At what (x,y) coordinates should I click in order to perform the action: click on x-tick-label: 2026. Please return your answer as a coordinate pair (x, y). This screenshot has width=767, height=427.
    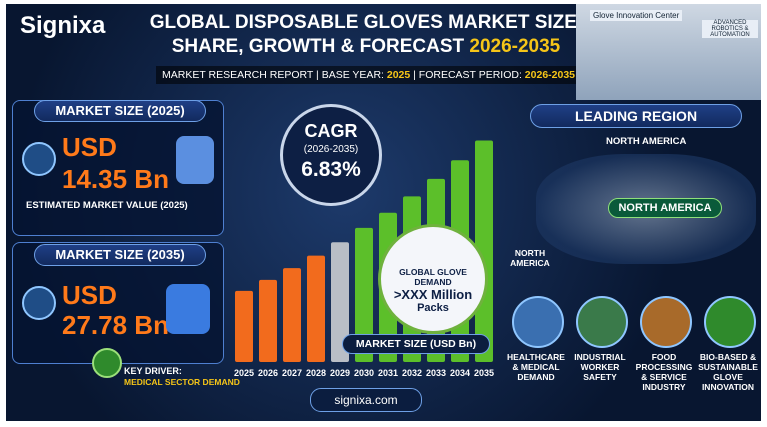
    Looking at the image, I should click on (268, 373).